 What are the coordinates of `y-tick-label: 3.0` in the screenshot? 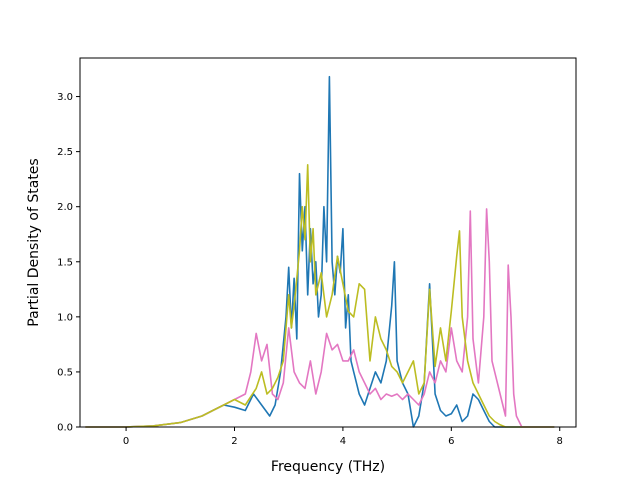 It's located at (65, 97).